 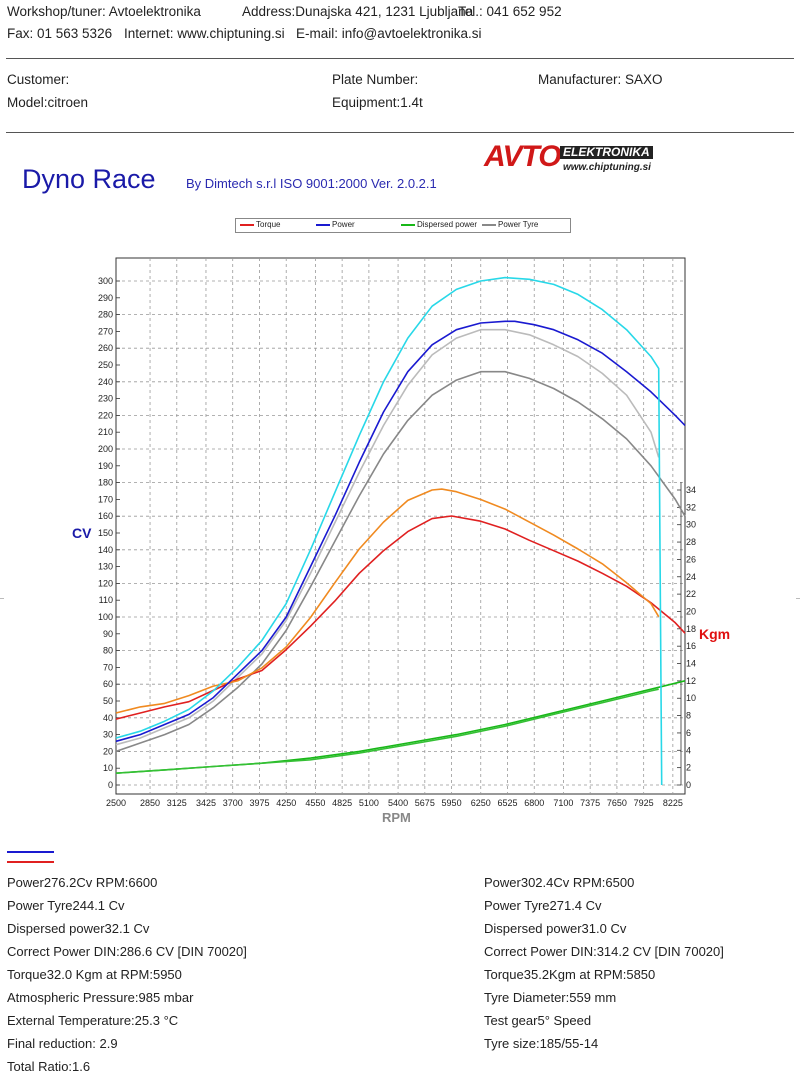 I want to click on x-tick-label: 3125, so click(x=177, y=803).